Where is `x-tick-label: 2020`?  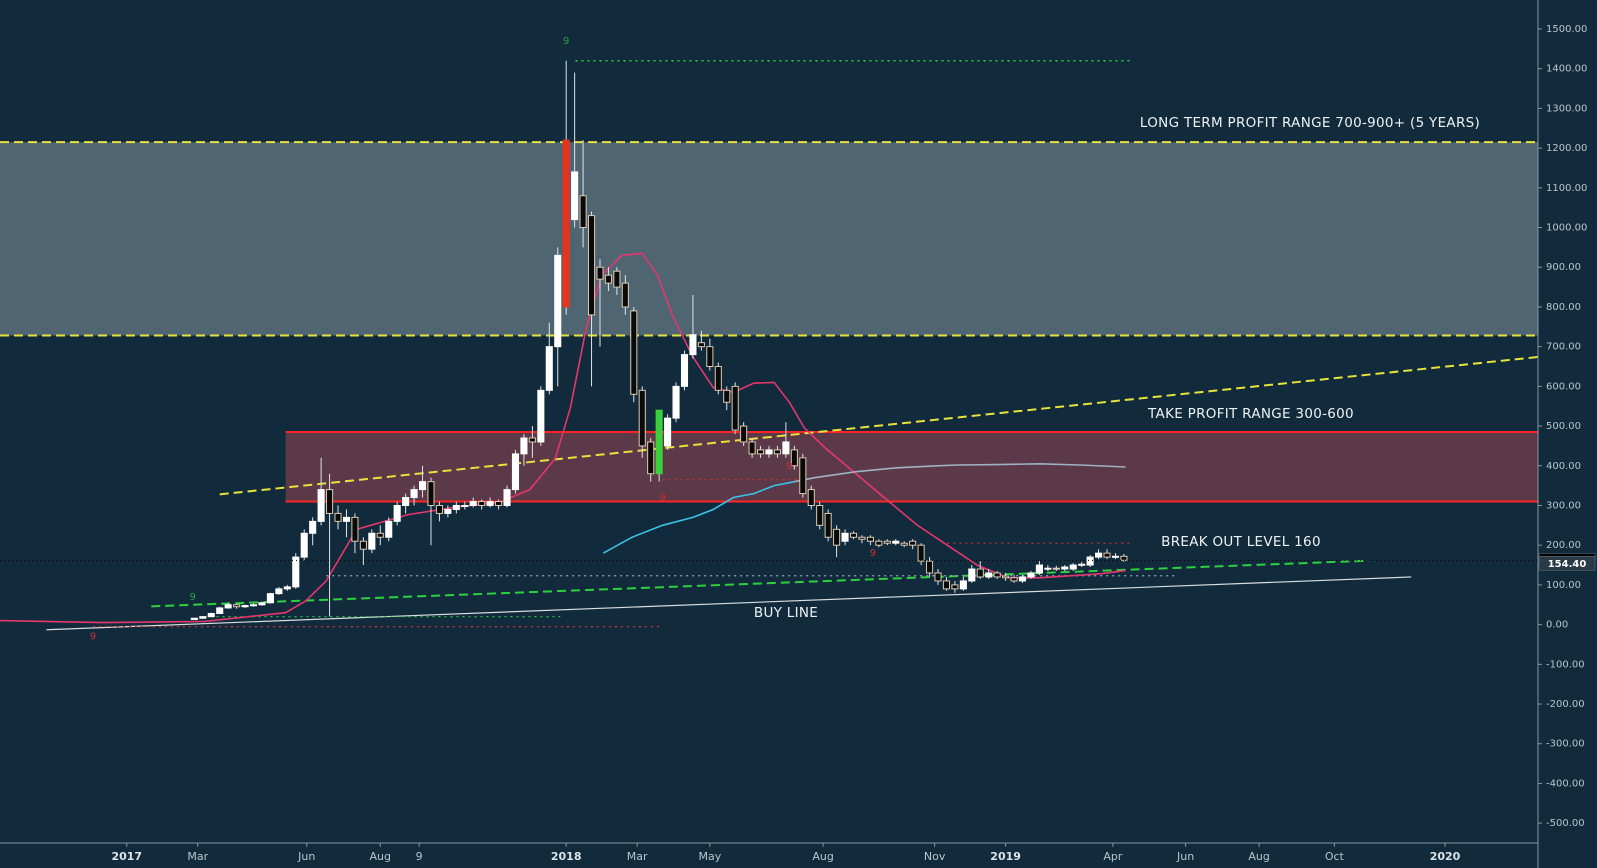
x-tick-label: 2020 is located at coordinates (1445, 856).